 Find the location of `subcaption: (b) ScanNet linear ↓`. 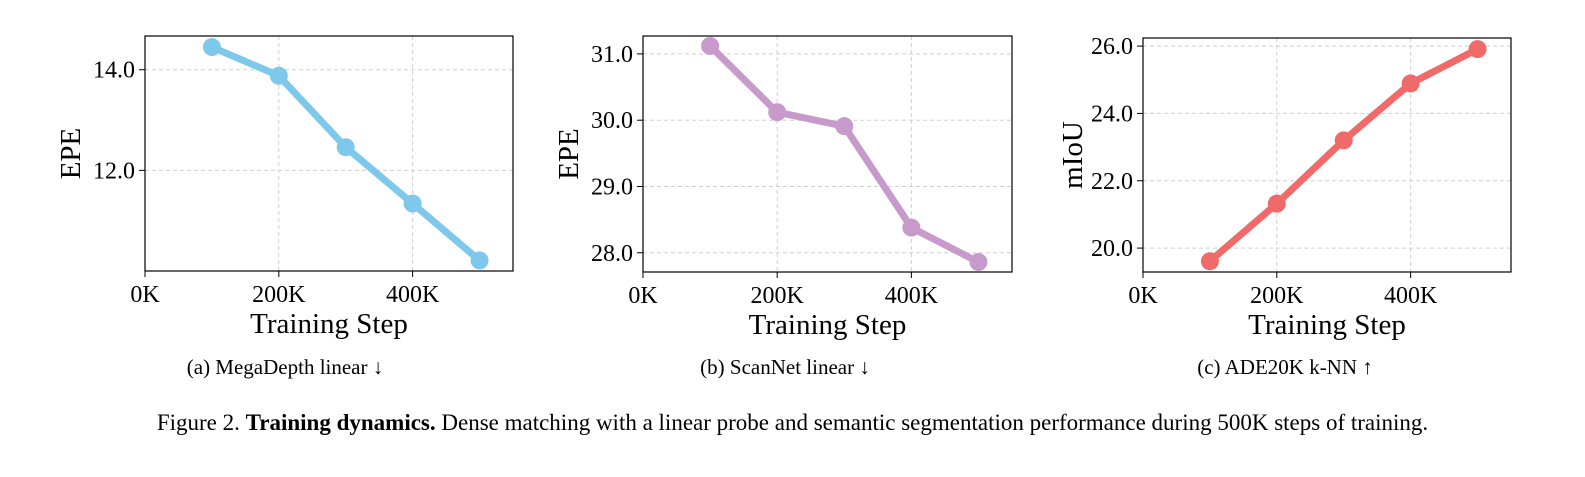

subcaption: (b) ScanNet linear ↓ is located at coordinates (785, 367).